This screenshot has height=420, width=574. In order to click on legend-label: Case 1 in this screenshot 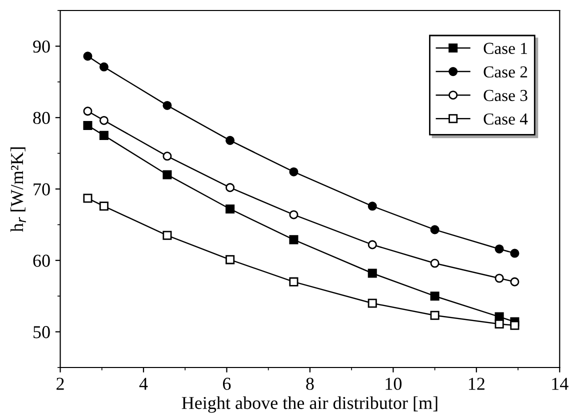, I will do `click(505, 48)`.